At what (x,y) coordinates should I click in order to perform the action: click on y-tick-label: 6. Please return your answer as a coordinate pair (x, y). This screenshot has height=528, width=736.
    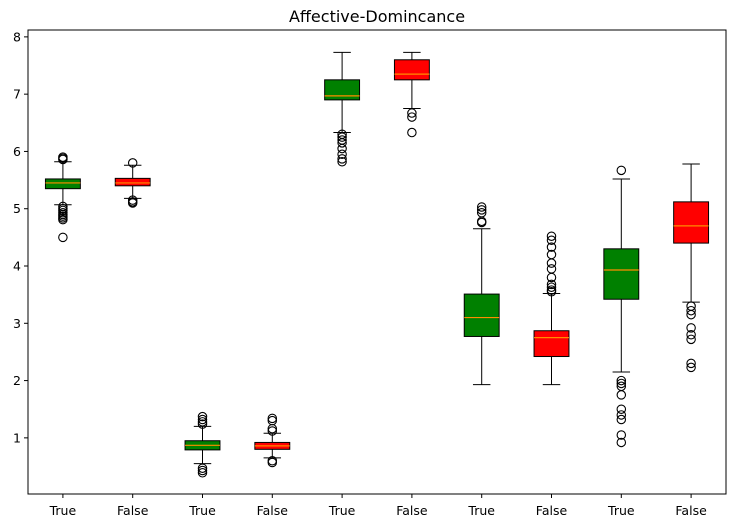
    Looking at the image, I should click on (17, 151).